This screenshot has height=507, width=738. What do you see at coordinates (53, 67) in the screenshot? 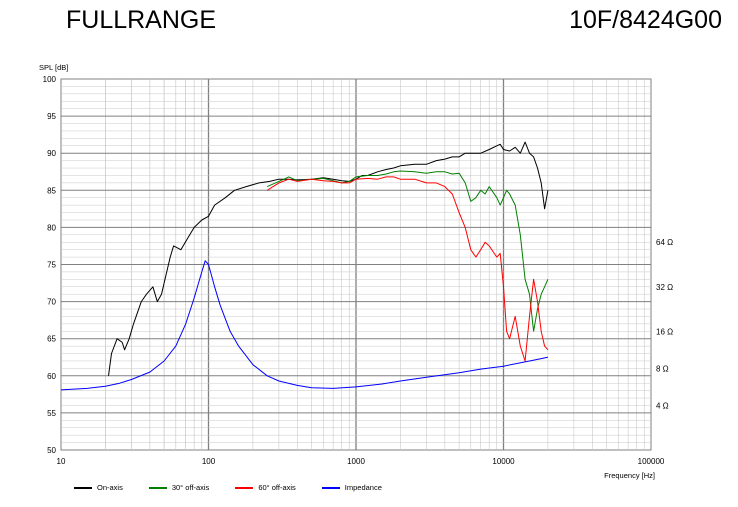
I see `y-axis-title: SPL [dB]` at bounding box center [53, 67].